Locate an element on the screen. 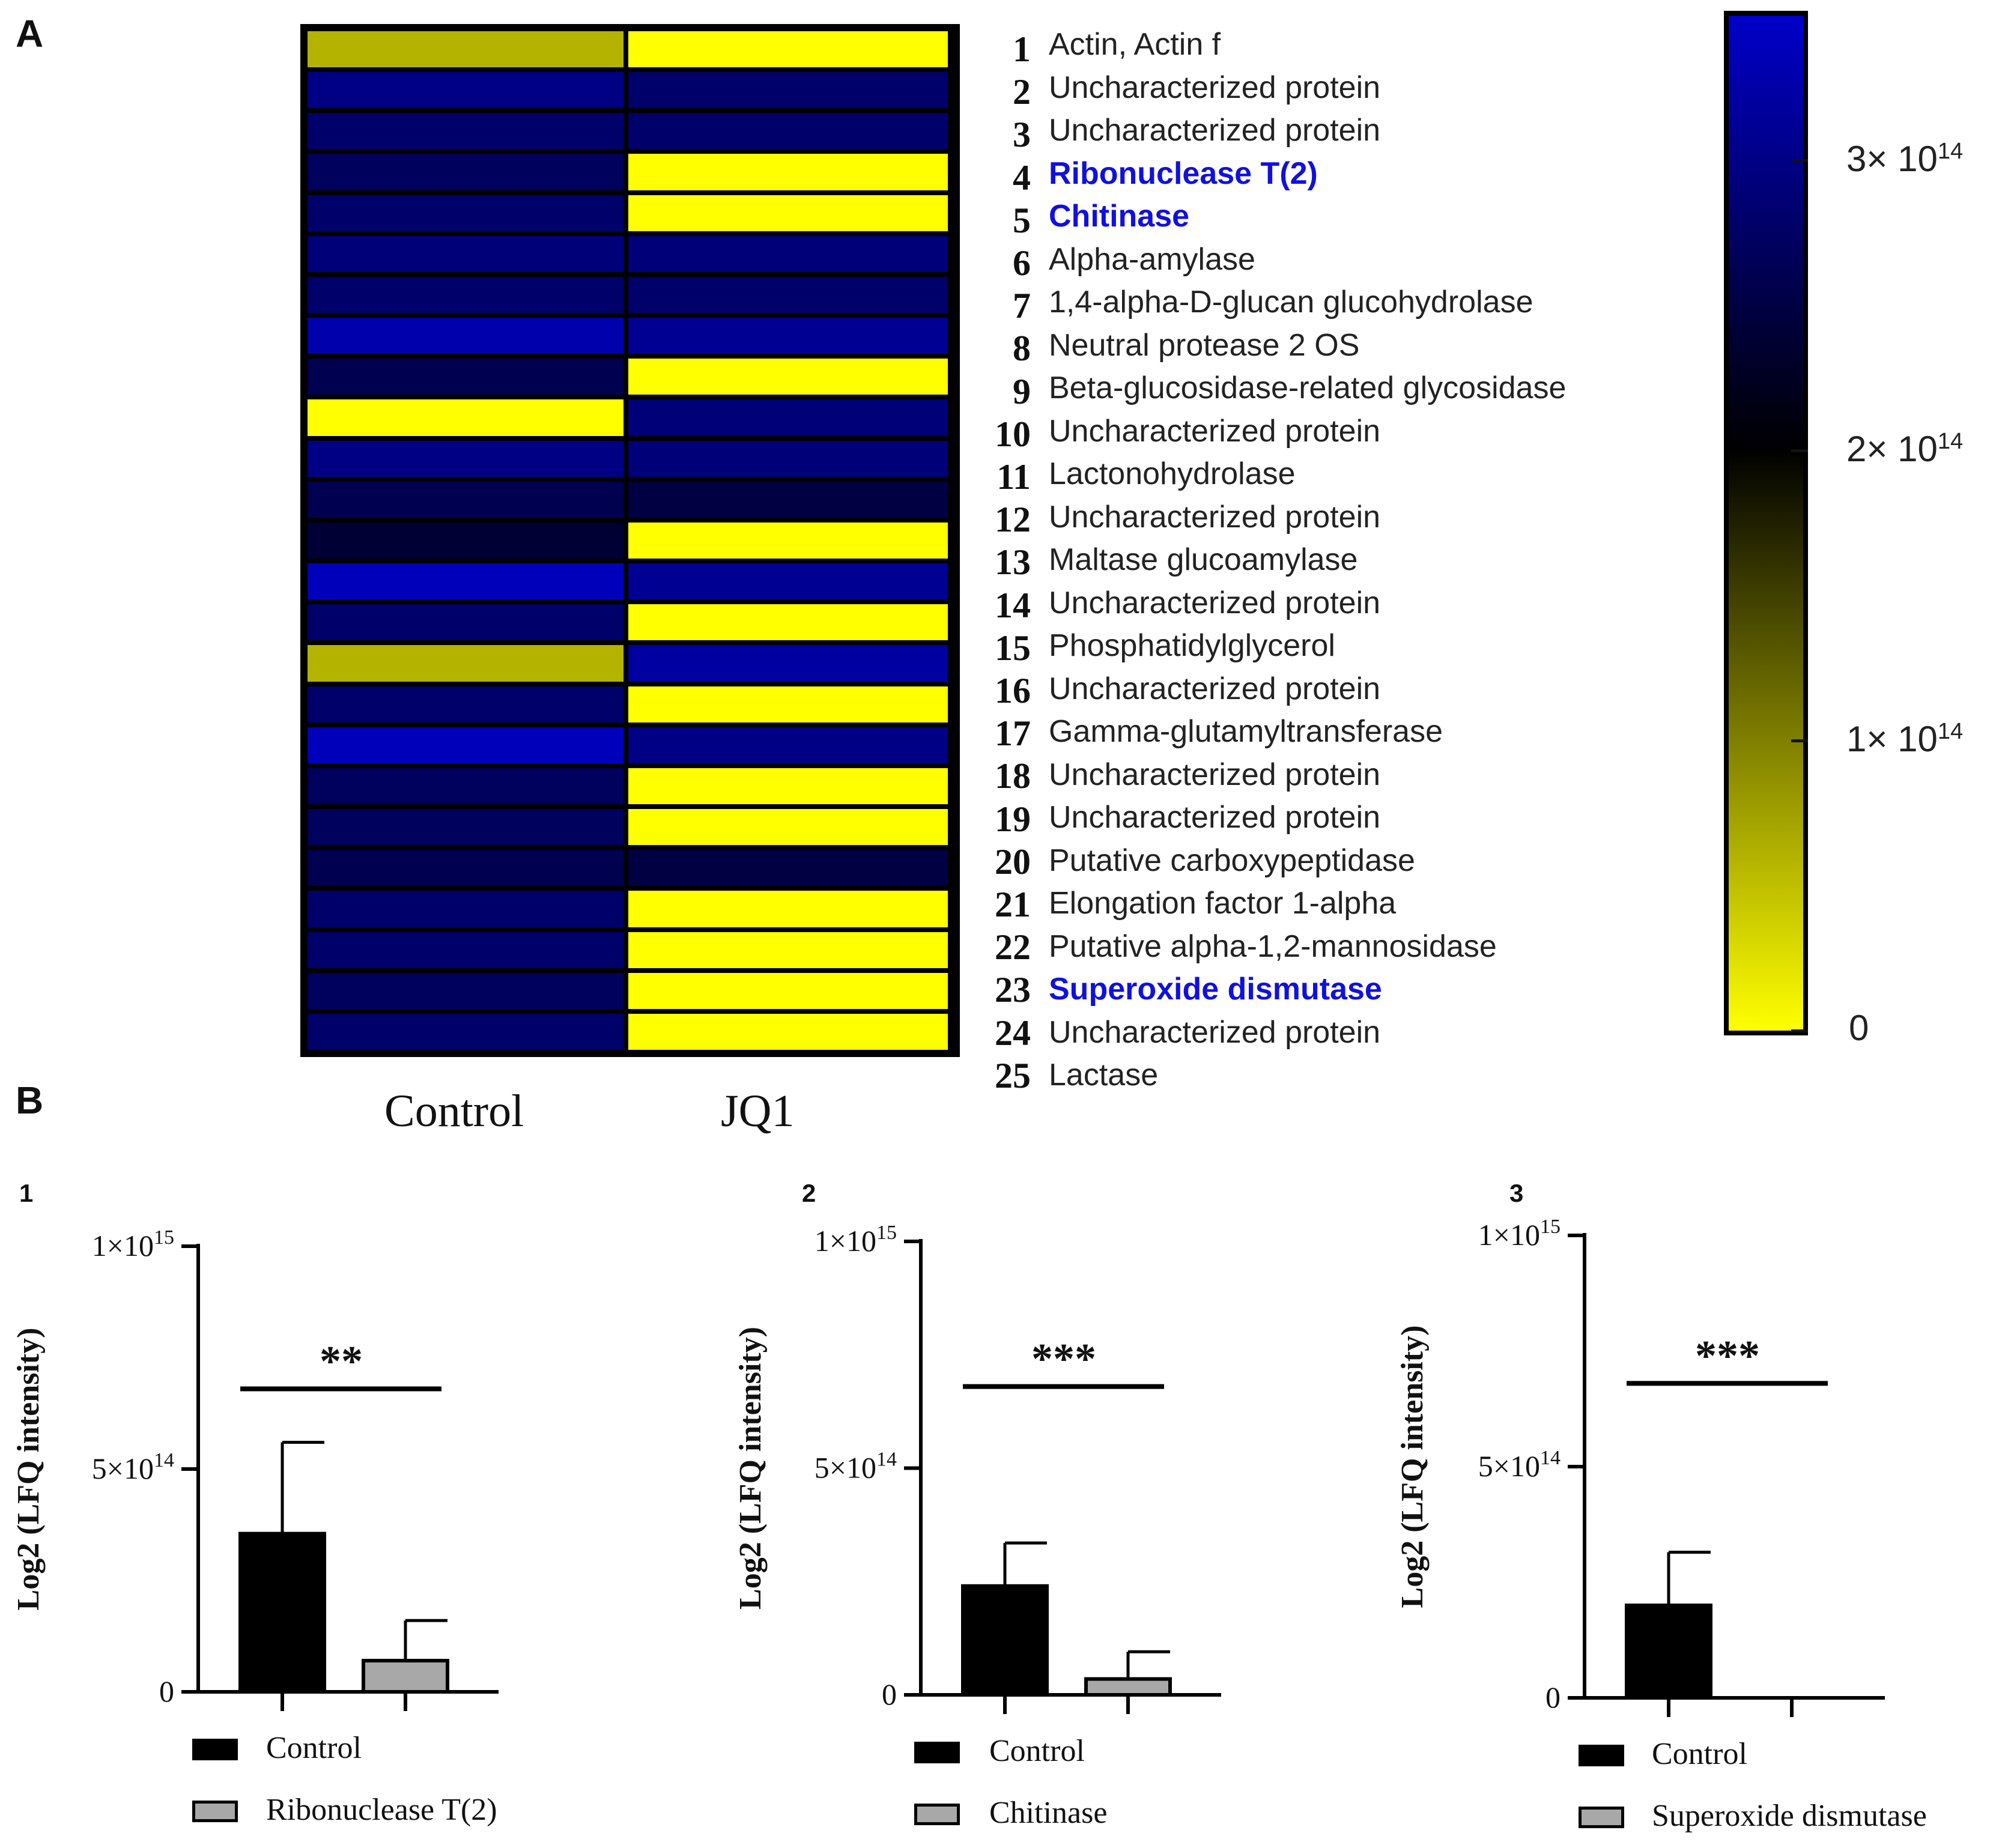  row-number: 10 is located at coordinates (1013, 434).